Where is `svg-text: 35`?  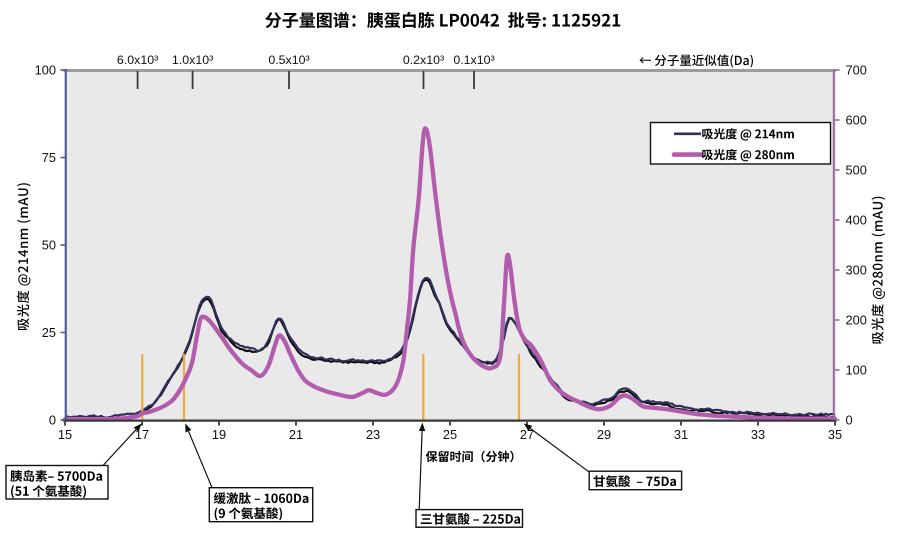 svg-text: 35 is located at coordinates (835, 434).